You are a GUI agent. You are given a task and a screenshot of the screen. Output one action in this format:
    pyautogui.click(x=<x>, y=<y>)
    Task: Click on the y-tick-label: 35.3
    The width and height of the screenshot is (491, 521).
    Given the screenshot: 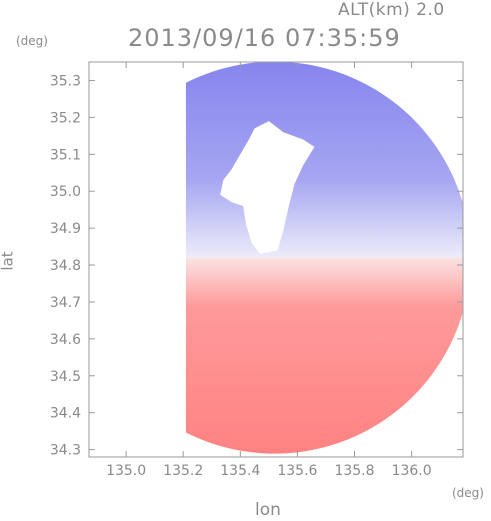 What is the action you would take?
    pyautogui.click(x=65, y=81)
    